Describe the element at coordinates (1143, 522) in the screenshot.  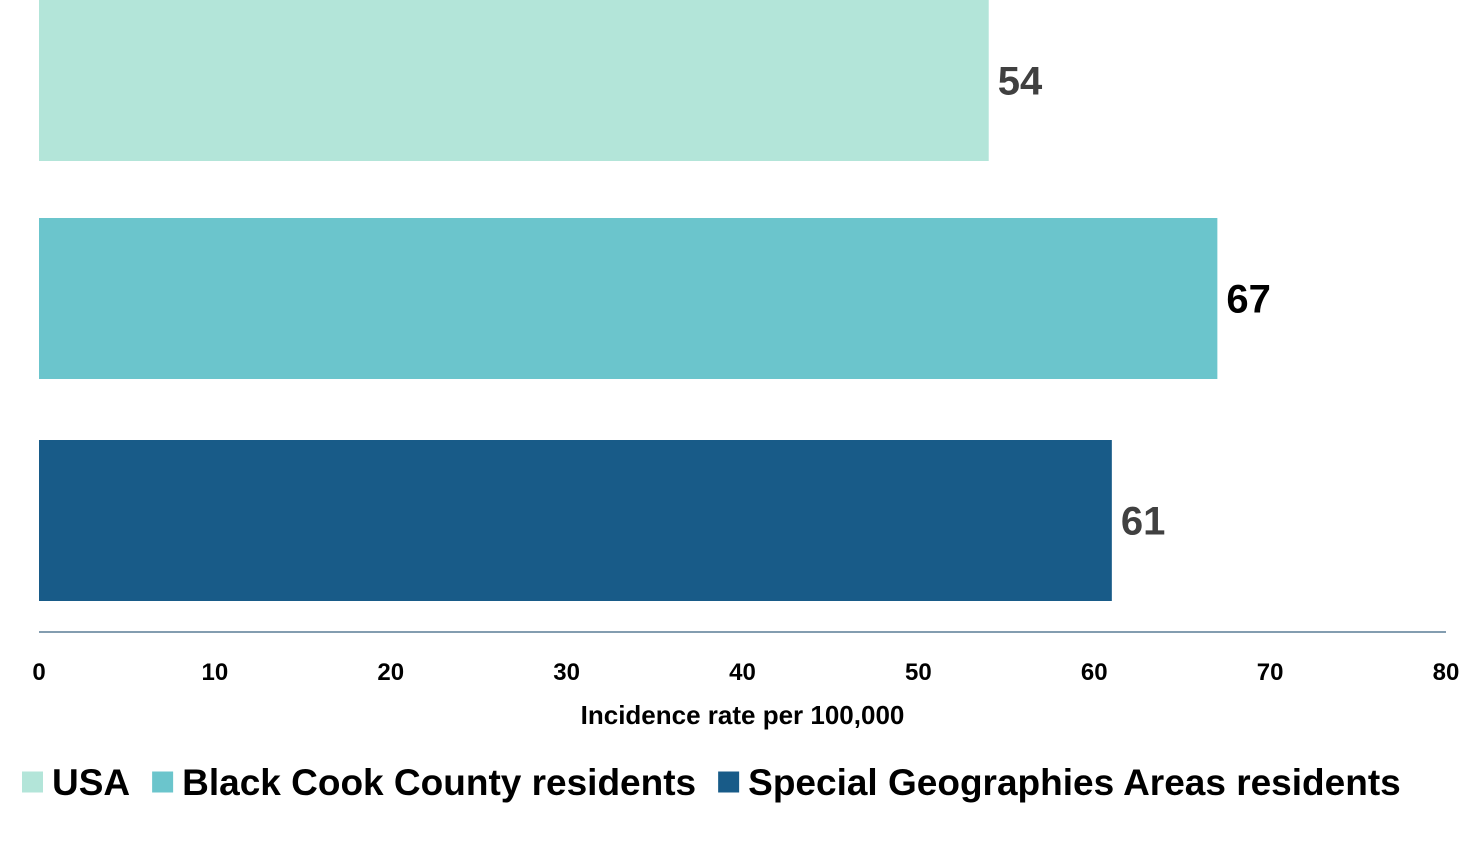
I see `data-label-3: 61` at that location.